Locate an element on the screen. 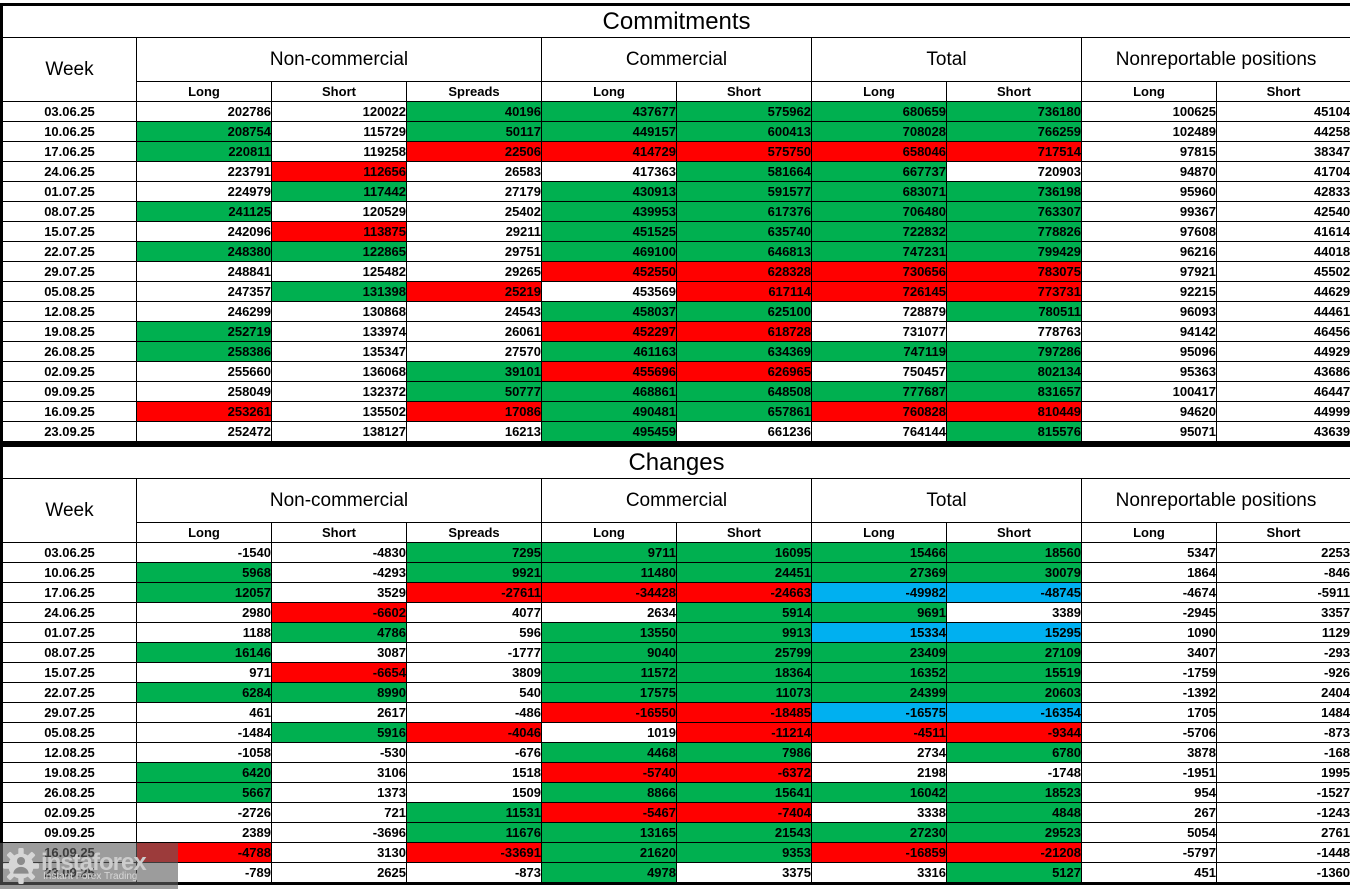 Image resolution: width=1350 pixels, height=889 pixels. value-cell: 252472 is located at coordinates (204, 432).